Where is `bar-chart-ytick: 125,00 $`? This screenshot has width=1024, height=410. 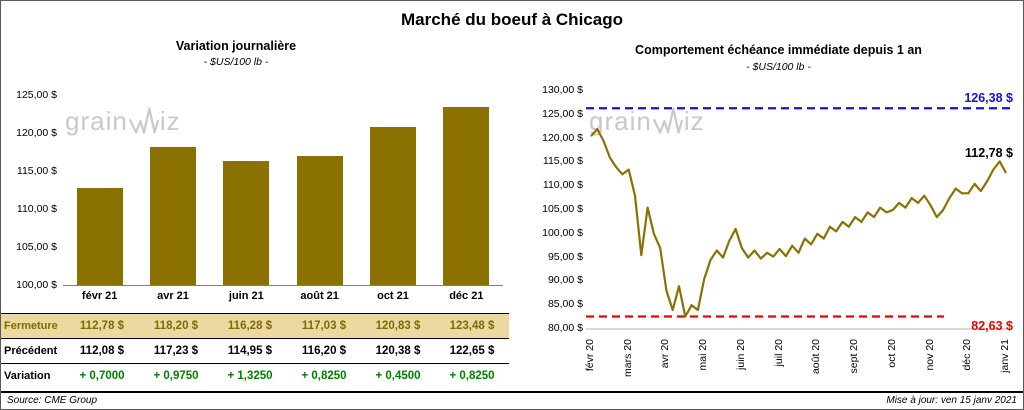 bar-chart-ytick: 125,00 $ is located at coordinates (36, 95).